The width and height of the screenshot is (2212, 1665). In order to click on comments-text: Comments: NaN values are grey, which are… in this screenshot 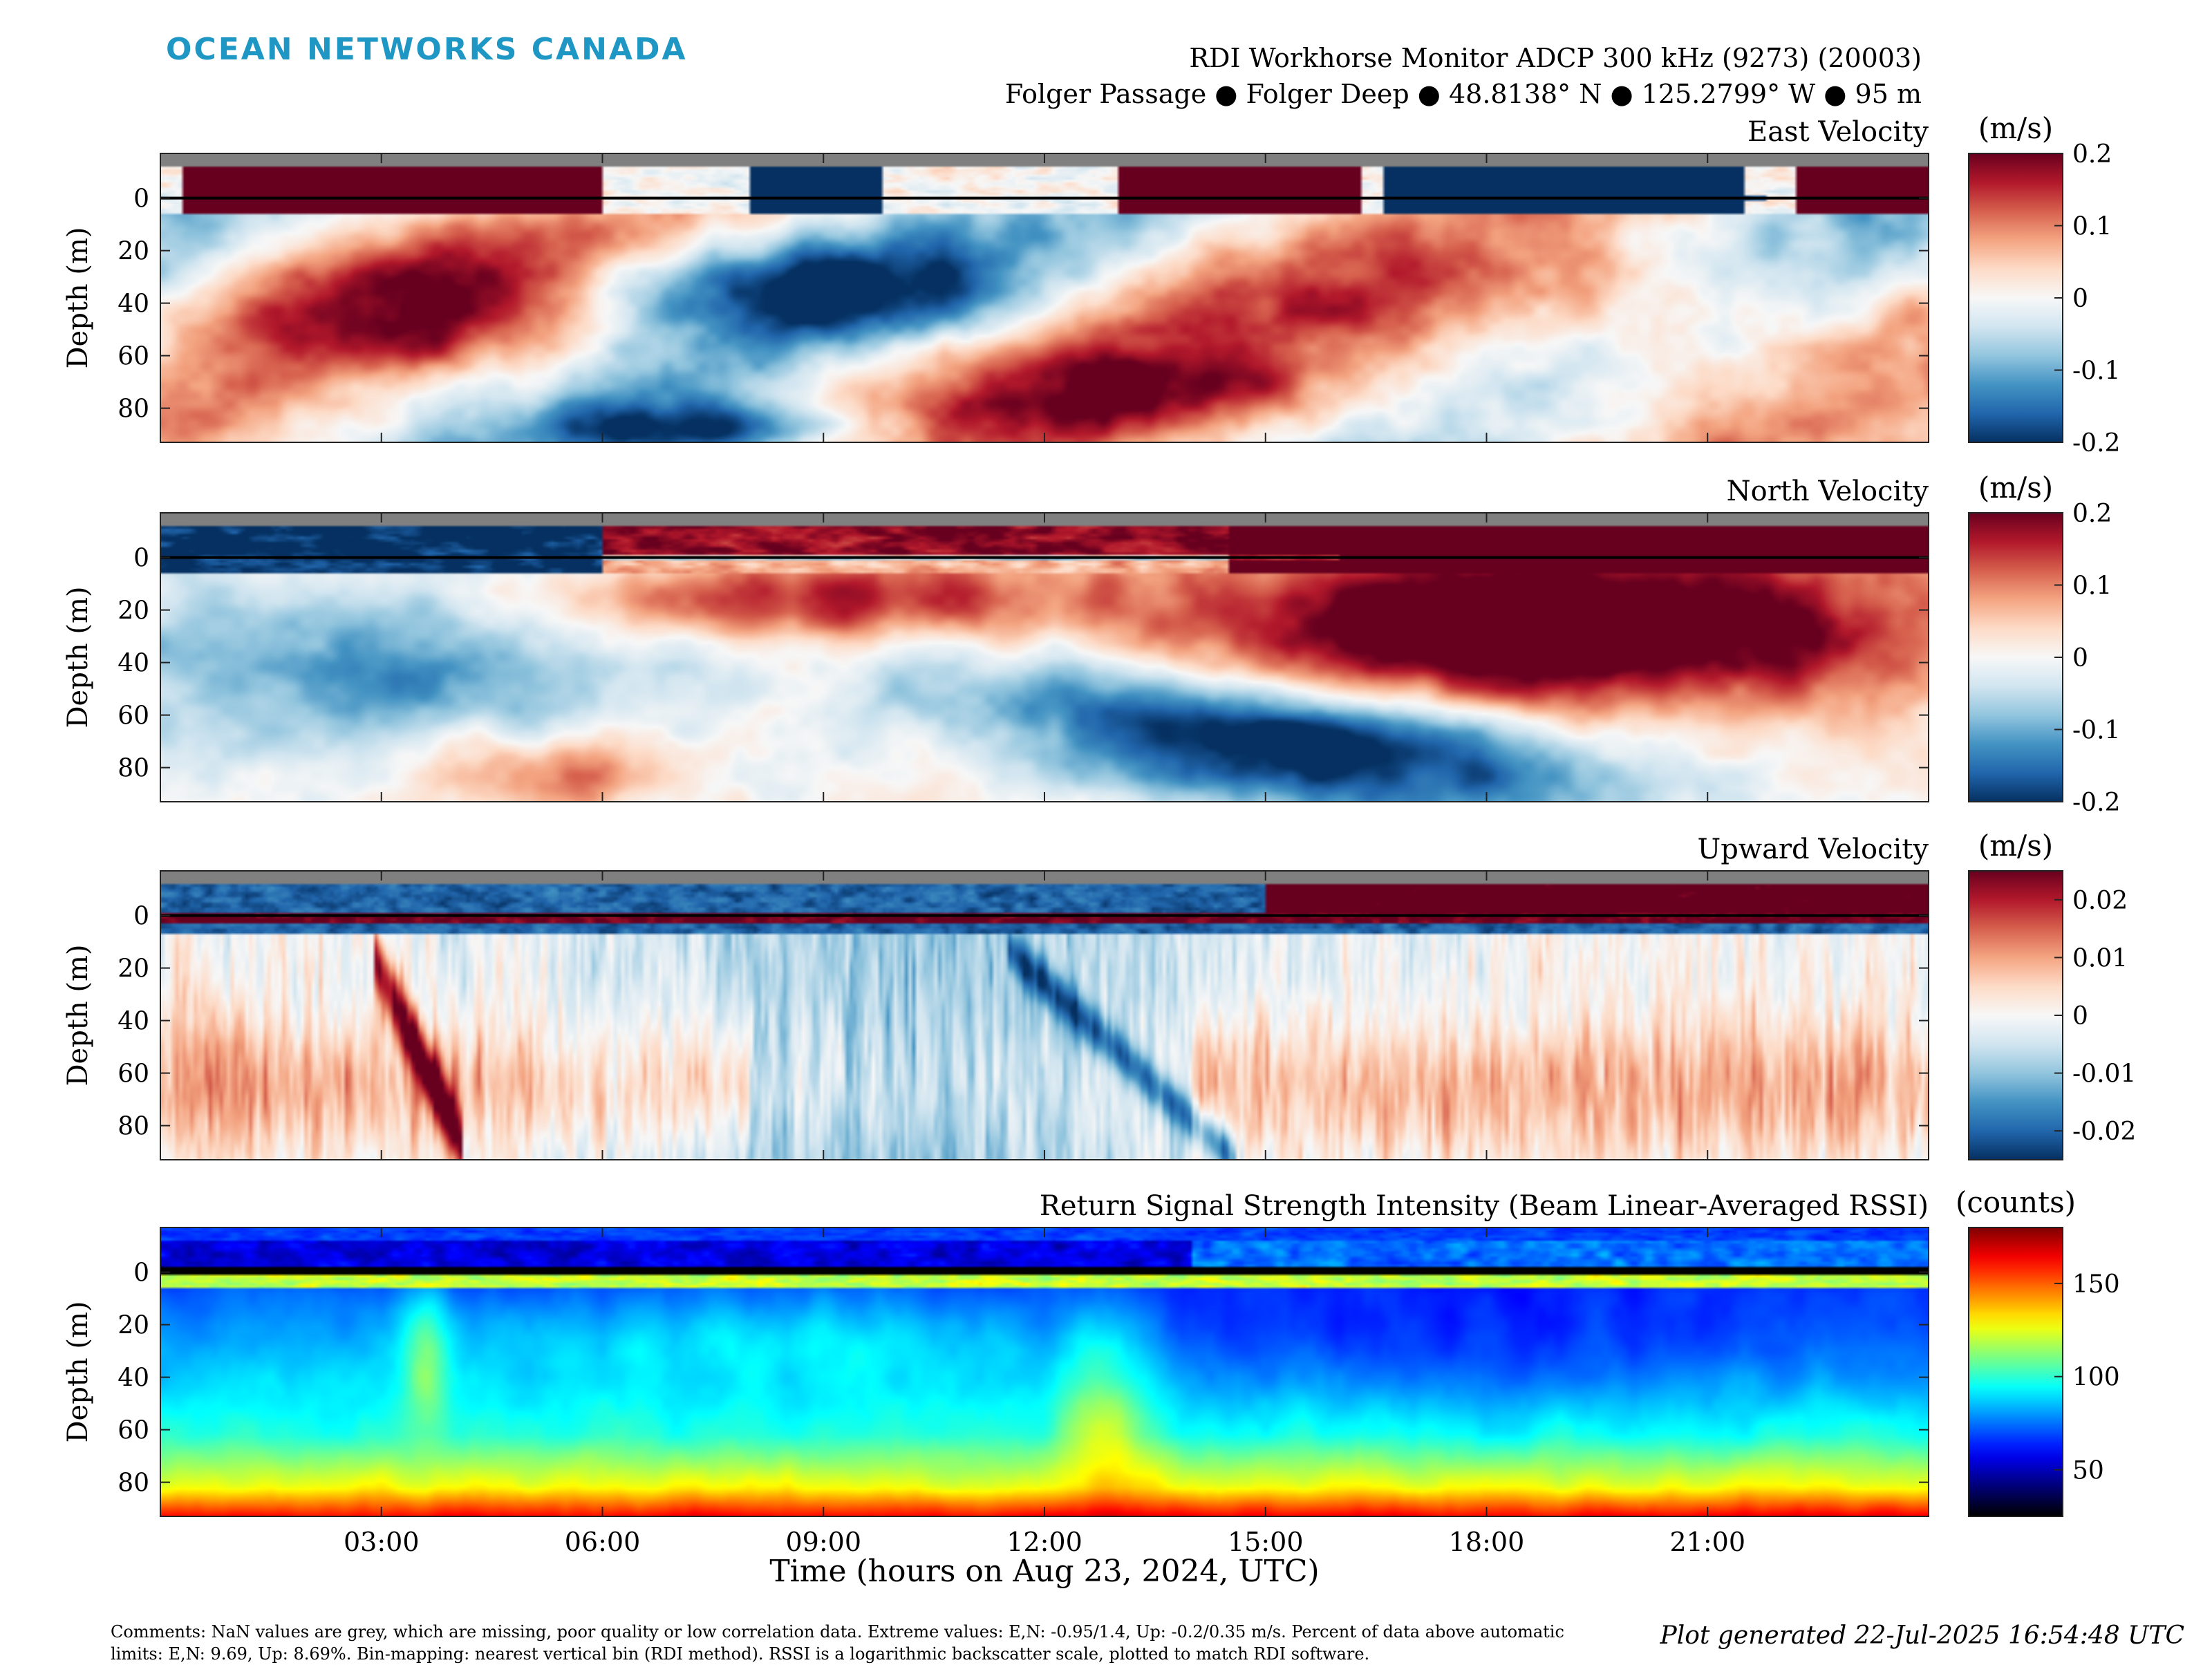, I will do `click(838, 1643)`.